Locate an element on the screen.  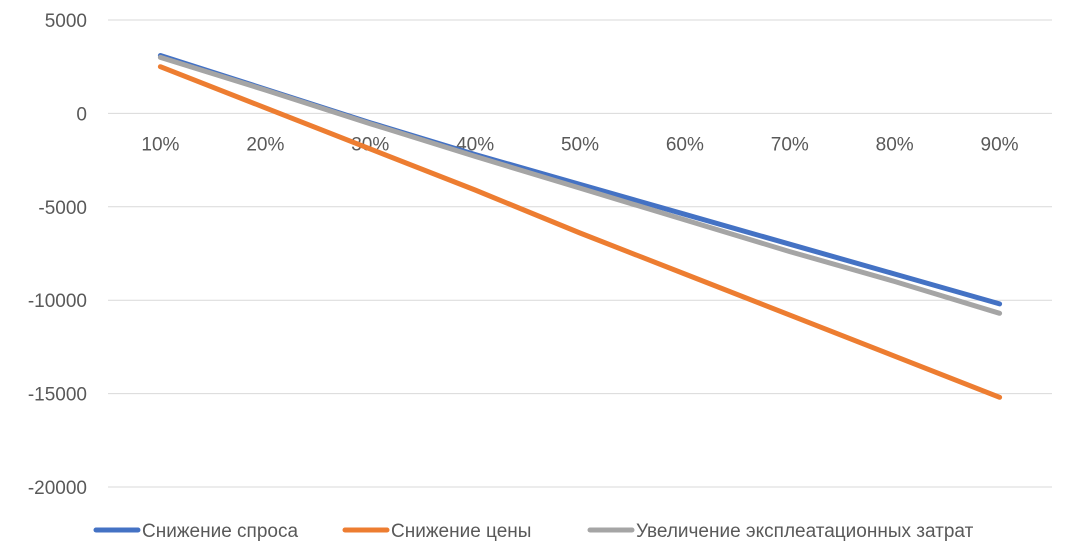
x-tick-label: 60% is located at coordinates (685, 144).